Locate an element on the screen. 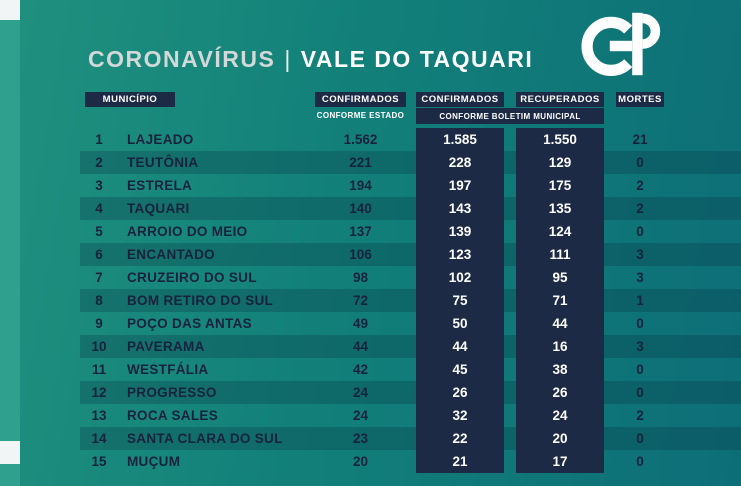 The width and height of the screenshot is (741, 486). table-row: 3 ESTRELA 194 197 175 2 is located at coordinates (370, 185).